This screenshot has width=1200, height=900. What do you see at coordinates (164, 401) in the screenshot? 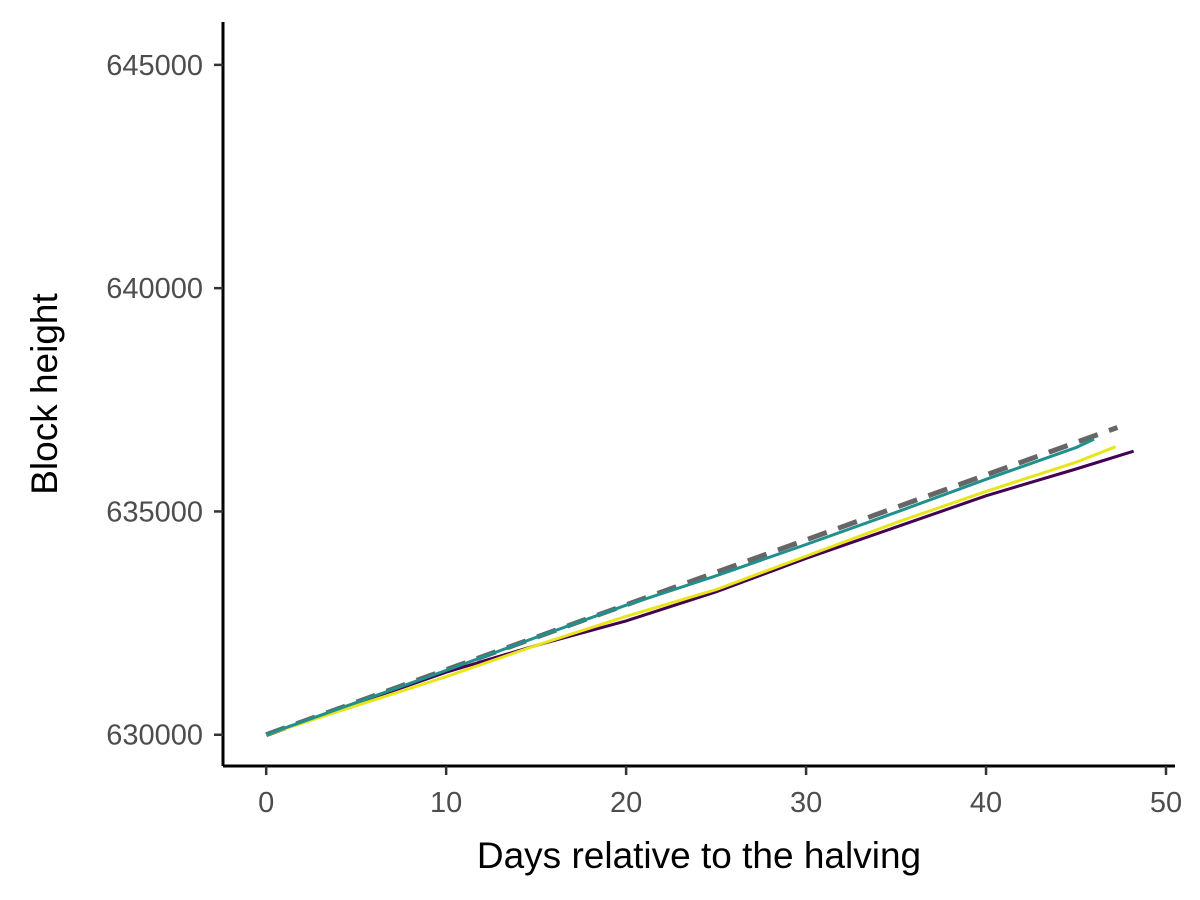
I see `y-ticks: 630000 635000 640000 645000` at bounding box center [164, 401].